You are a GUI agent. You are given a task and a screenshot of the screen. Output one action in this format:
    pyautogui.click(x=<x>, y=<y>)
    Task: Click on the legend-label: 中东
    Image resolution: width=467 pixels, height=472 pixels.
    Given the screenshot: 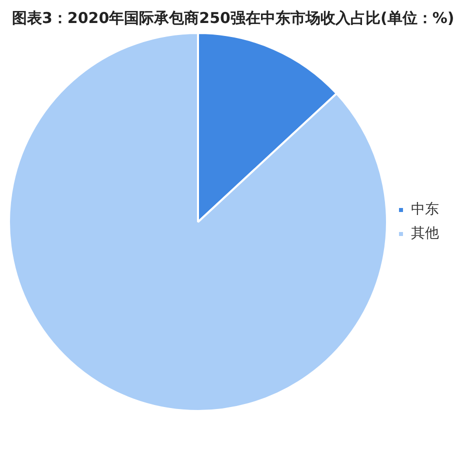 What is the action you would take?
    pyautogui.click(x=425, y=210)
    